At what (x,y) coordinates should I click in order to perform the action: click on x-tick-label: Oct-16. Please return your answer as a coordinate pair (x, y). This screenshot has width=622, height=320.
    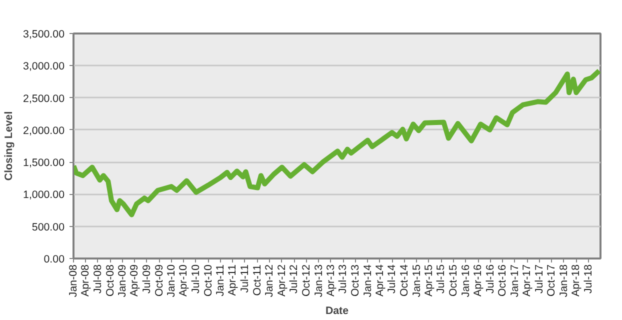
    Looking at the image, I should click on (502, 280).